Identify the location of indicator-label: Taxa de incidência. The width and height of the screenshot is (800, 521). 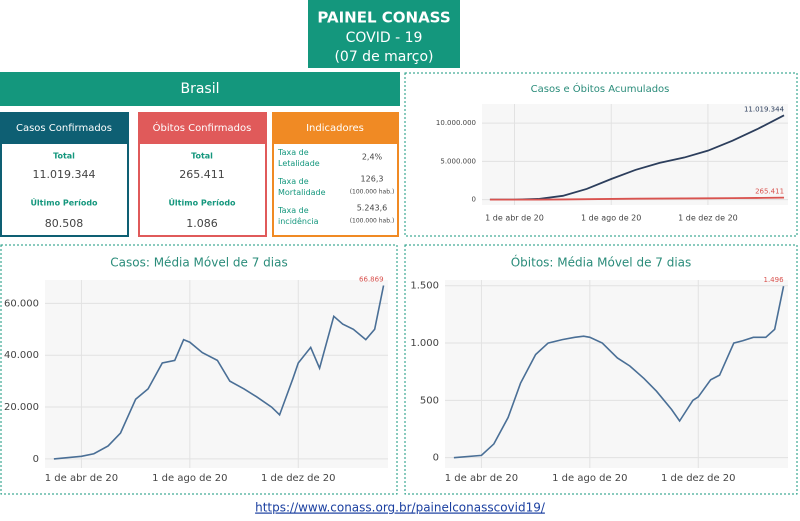
(298, 216).